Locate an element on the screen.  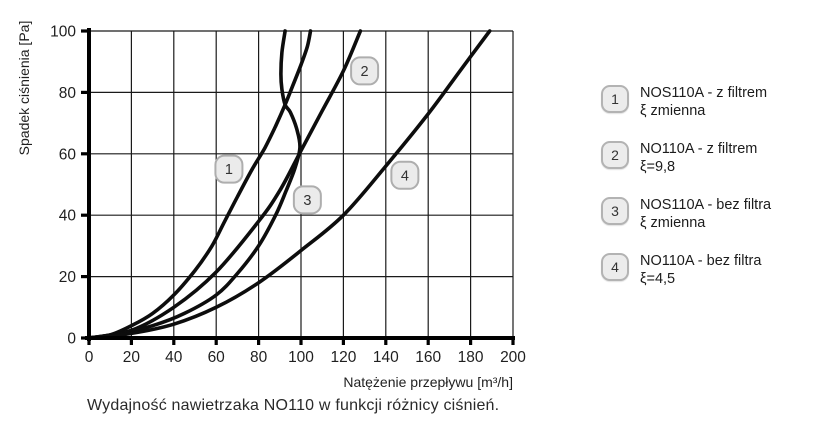
curve-badge-3: 3 is located at coordinates (307, 200).